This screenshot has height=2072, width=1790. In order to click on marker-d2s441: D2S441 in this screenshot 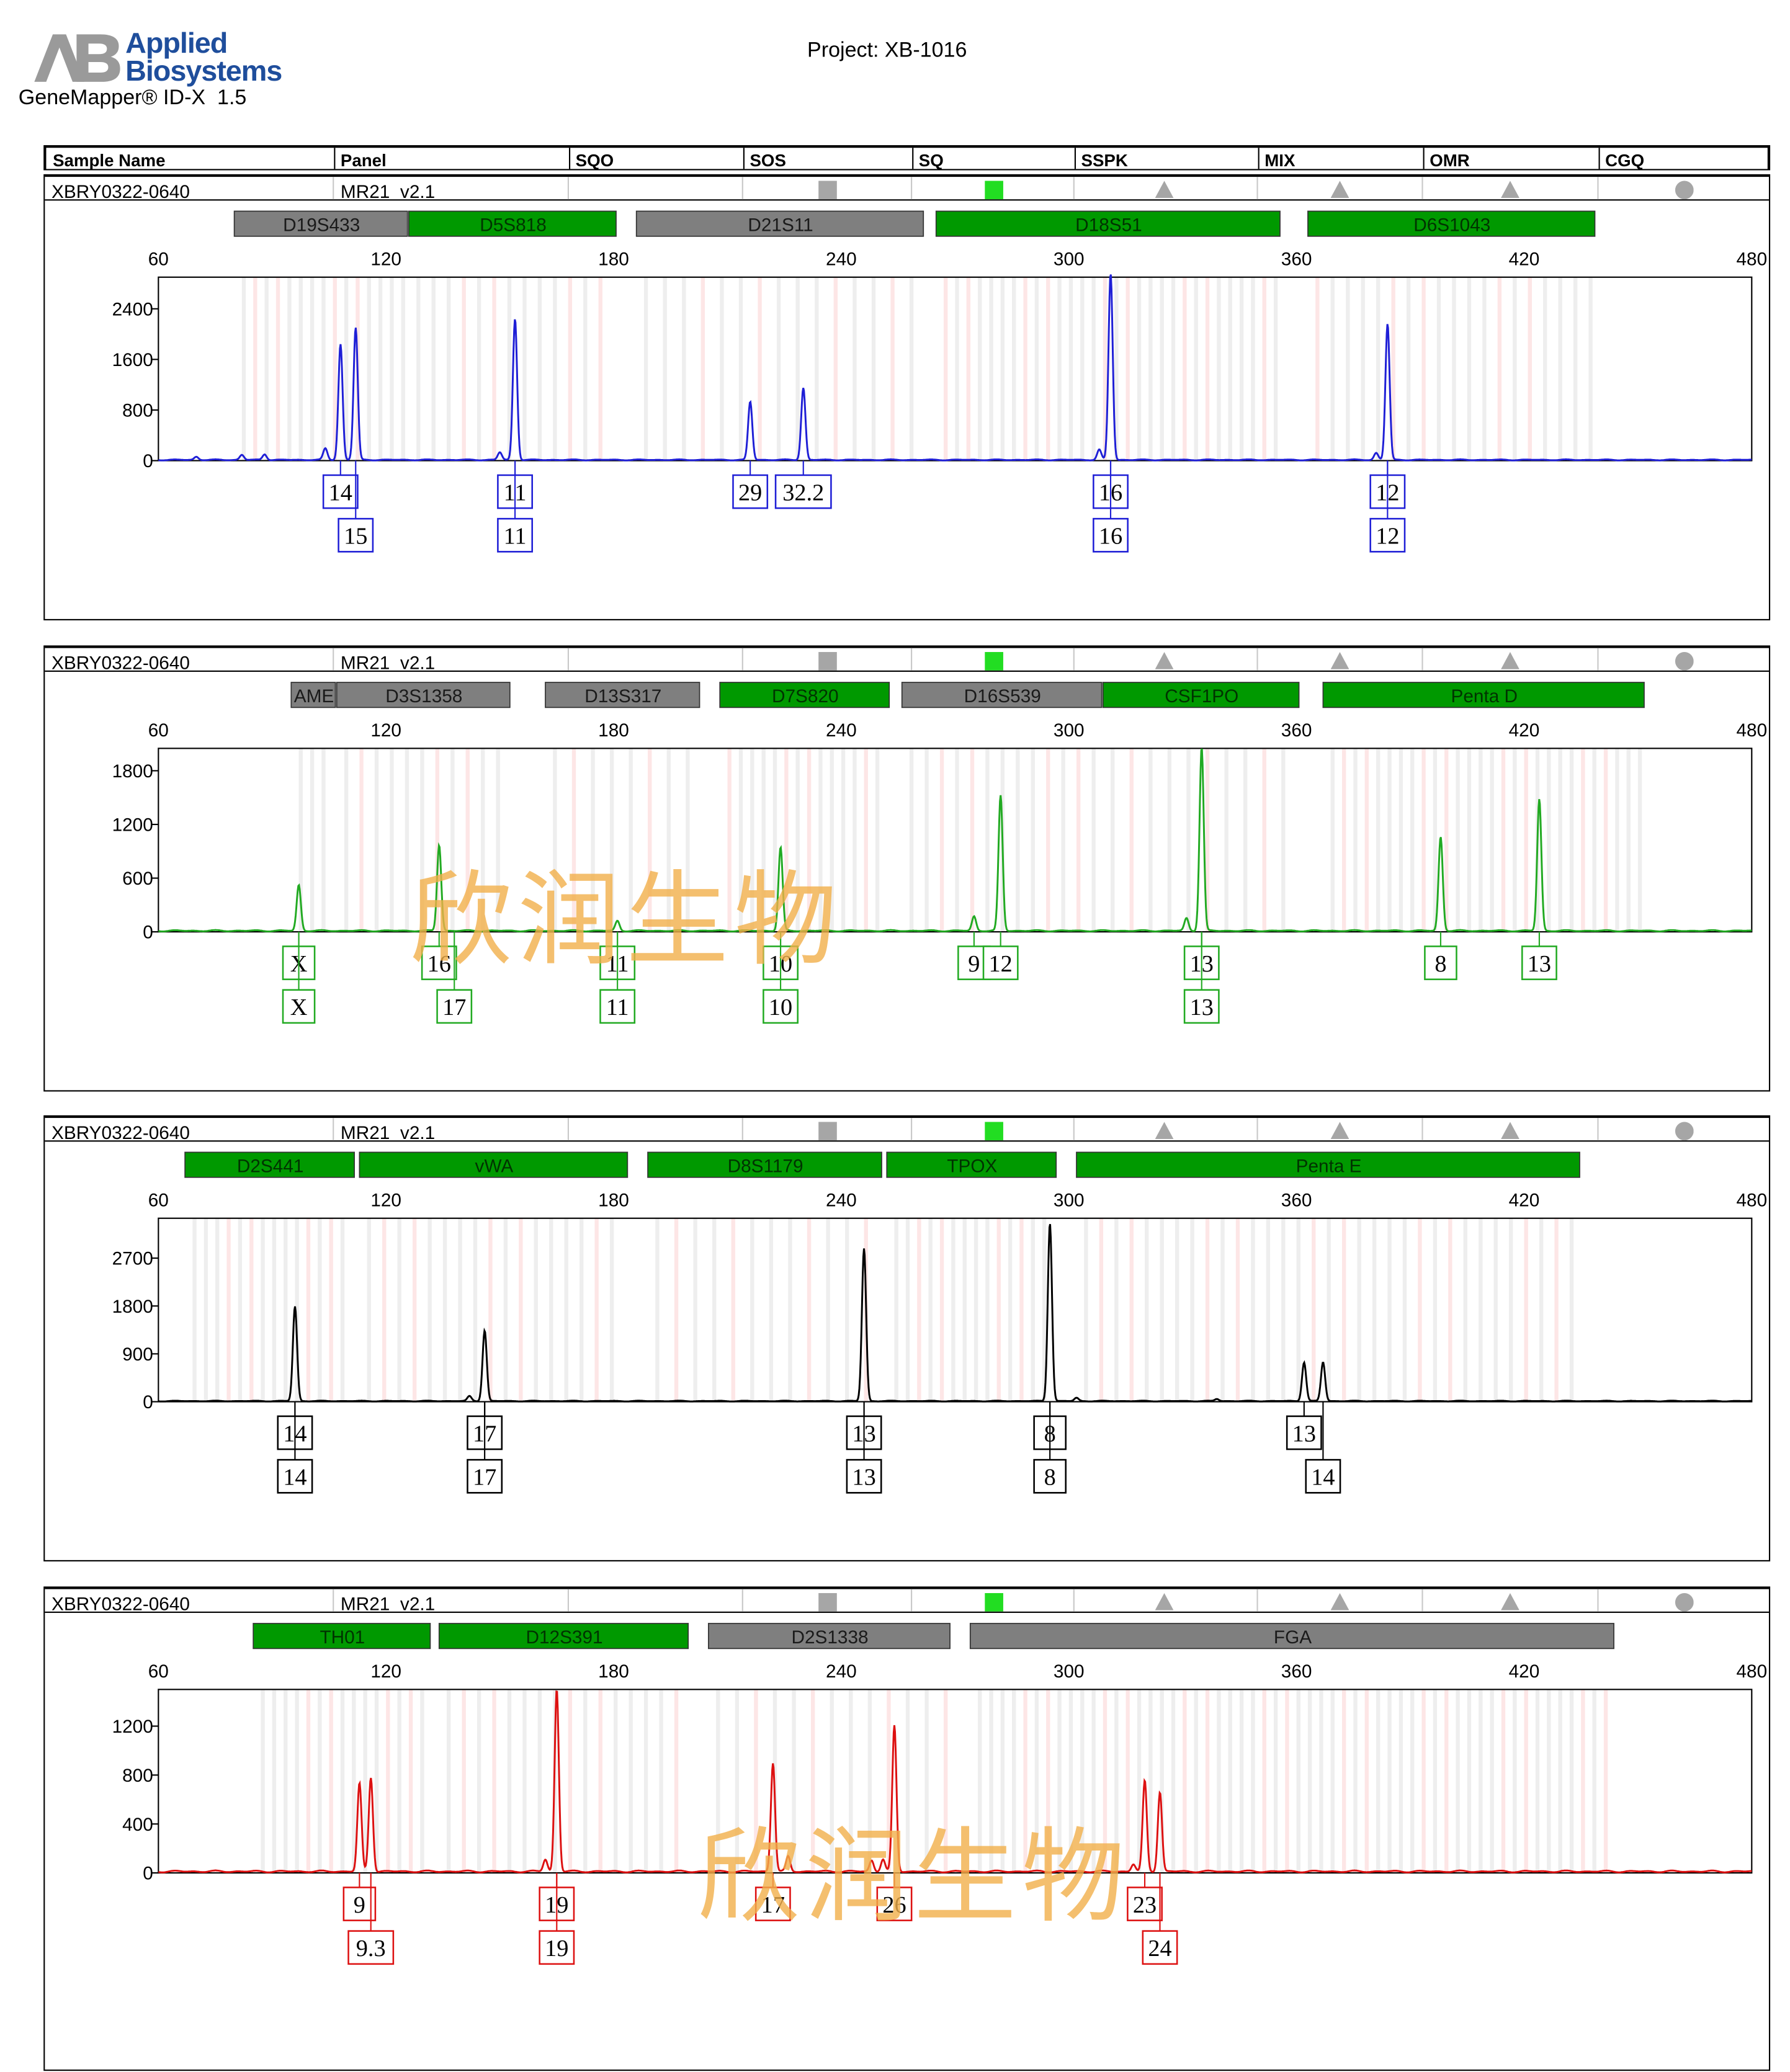, I will do `click(269, 1164)`.